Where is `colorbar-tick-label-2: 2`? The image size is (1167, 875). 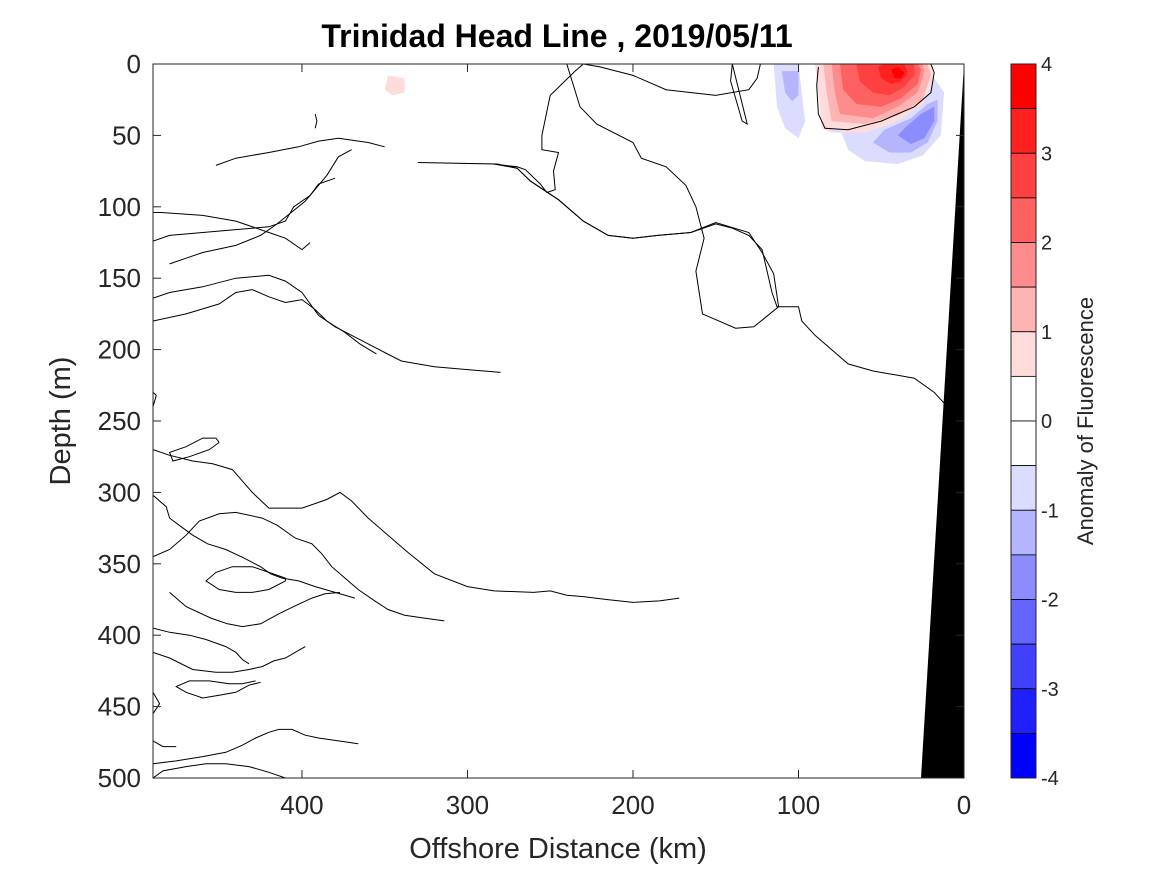
colorbar-tick-label-2: 2 is located at coordinates (1046, 244).